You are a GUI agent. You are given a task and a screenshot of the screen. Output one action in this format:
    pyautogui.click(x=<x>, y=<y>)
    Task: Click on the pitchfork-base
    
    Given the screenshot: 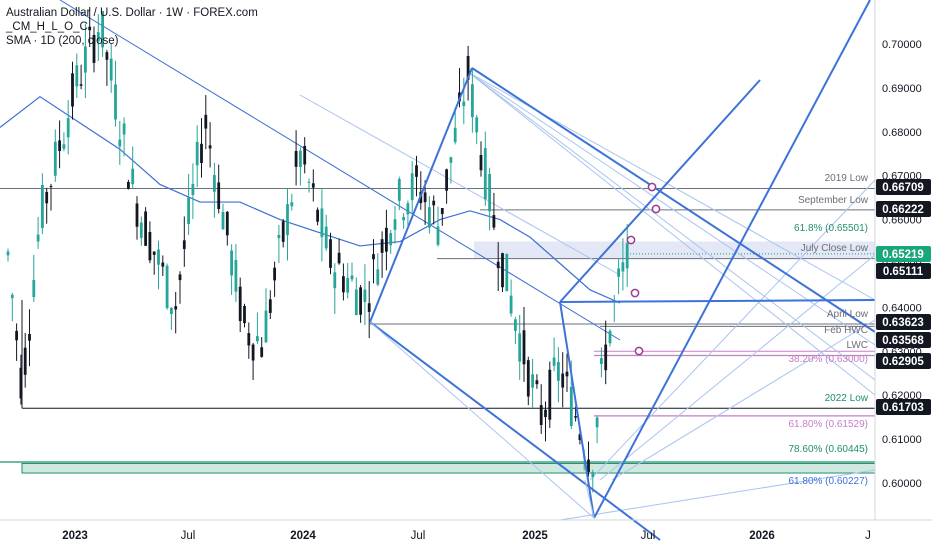 What is the action you would take?
    pyautogui.click(x=482, y=420)
    